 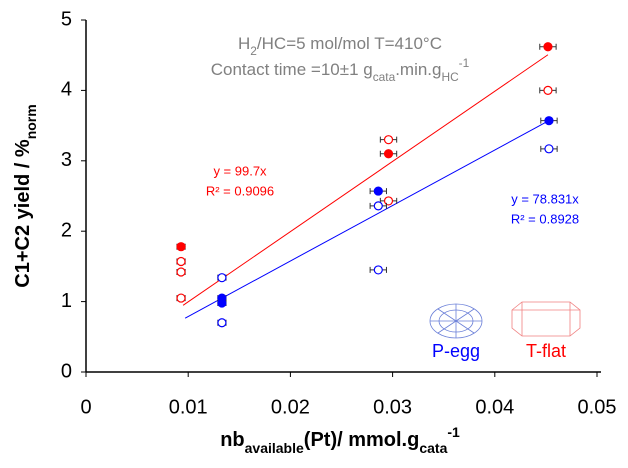 I want to click on y-tick-label: 4, so click(x=66, y=90).